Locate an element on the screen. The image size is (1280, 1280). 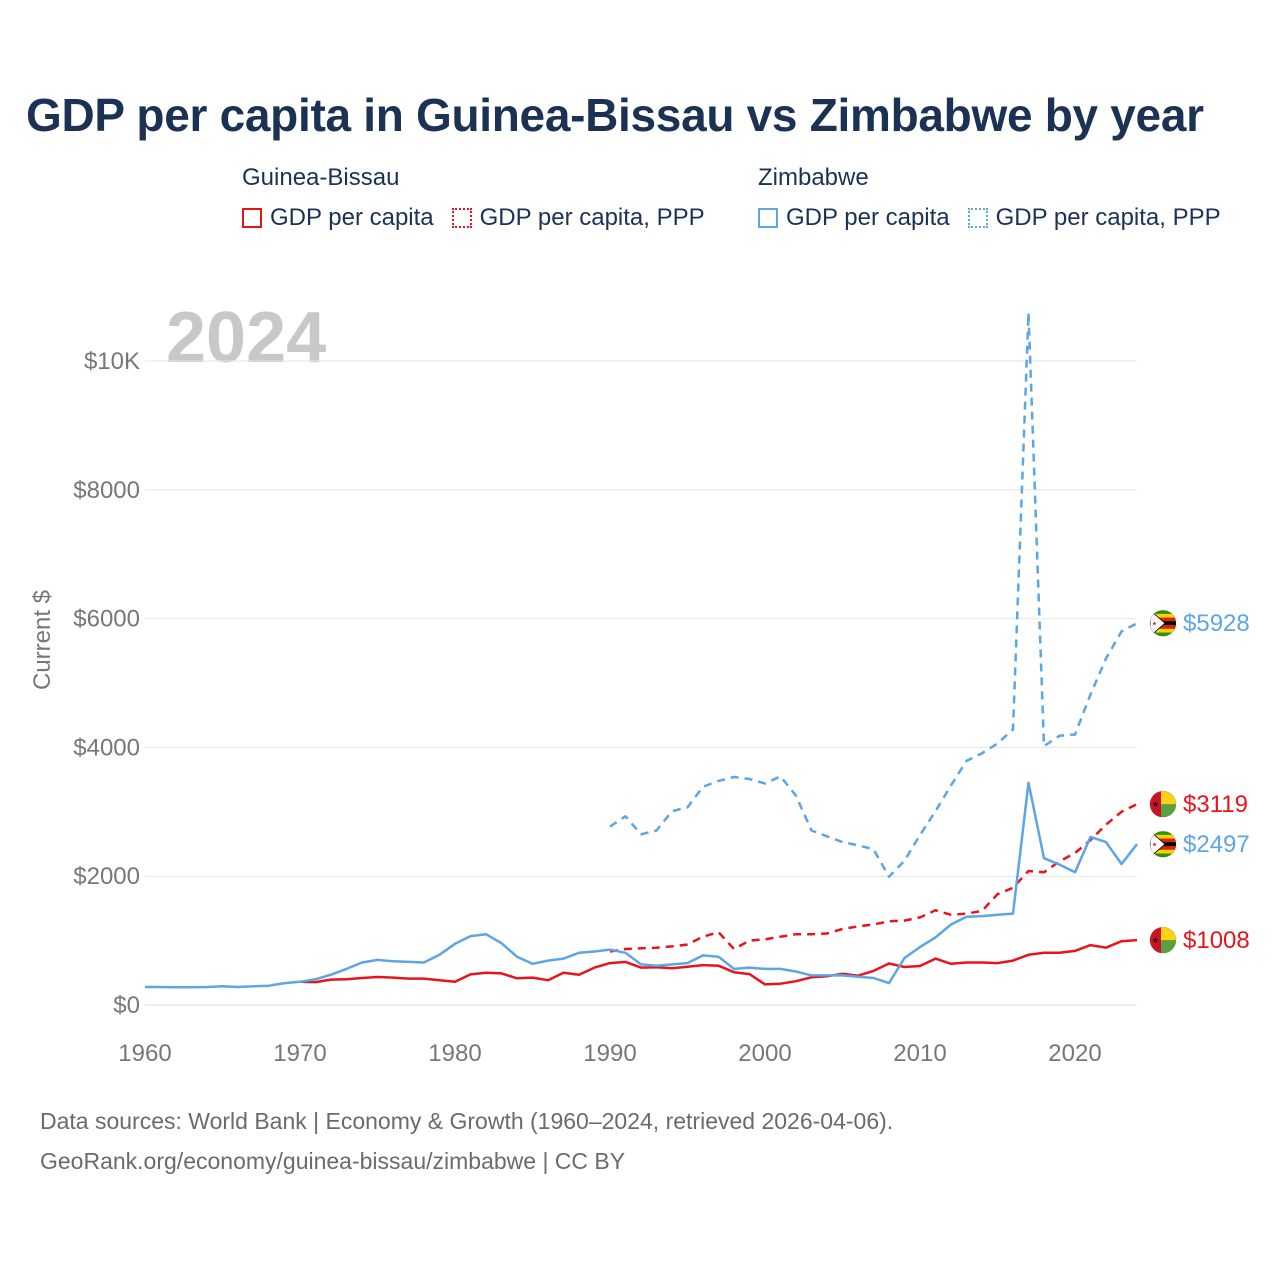
legend-item-gb-gdp: GDP per capita is located at coordinates (338, 218).